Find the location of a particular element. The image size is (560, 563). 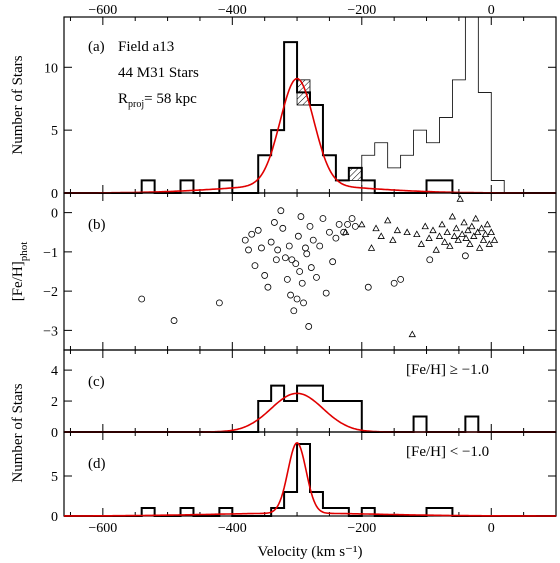

x-tick-label: 0 is located at coordinates (491, 528).